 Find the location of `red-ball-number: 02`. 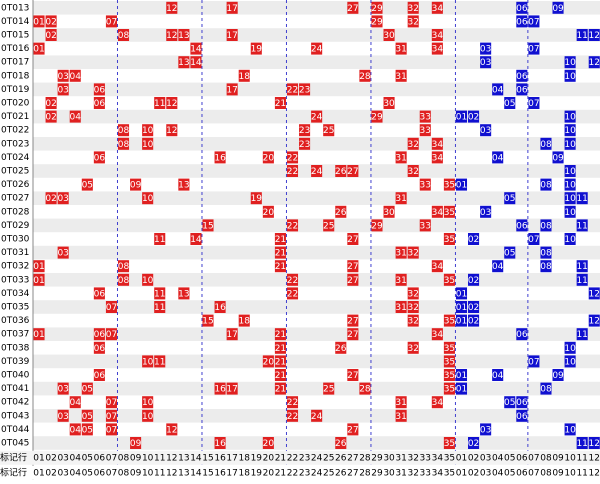

red-ball-number: 02 is located at coordinates (50, 104).